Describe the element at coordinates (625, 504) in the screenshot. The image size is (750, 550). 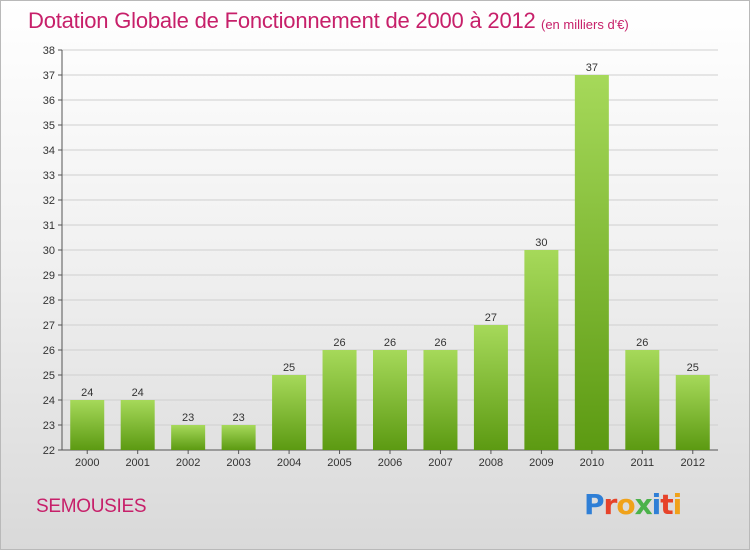
I see `logo-letter: o` at that location.